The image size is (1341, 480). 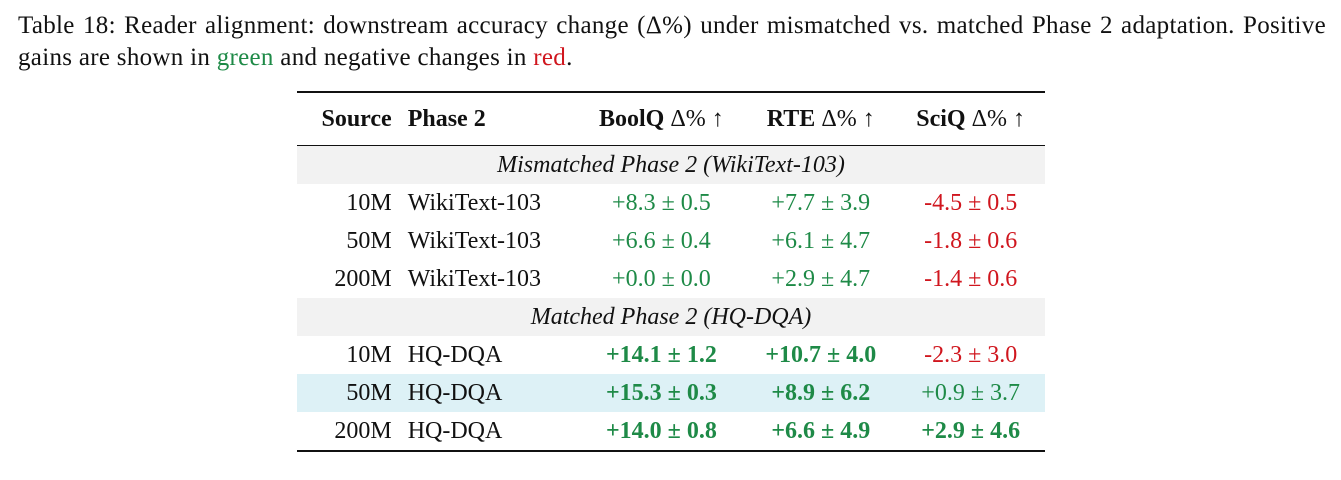 What do you see at coordinates (791, 118) in the screenshot?
I see `header-name: RTE` at bounding box center [791, 118].